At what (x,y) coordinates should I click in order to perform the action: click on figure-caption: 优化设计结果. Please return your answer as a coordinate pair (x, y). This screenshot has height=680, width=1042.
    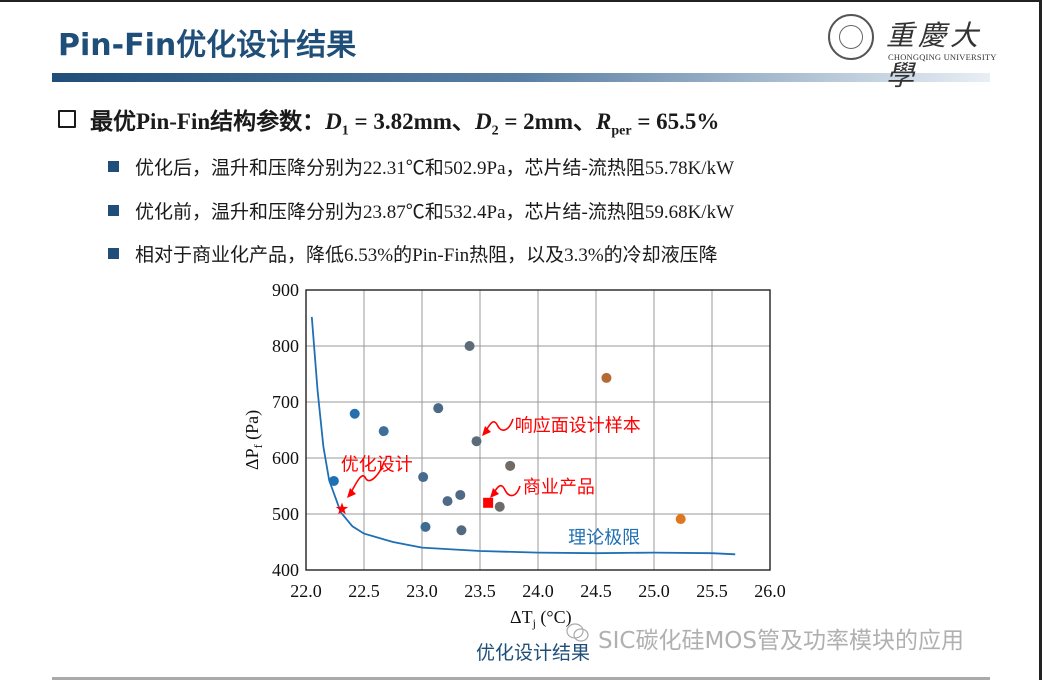
    Looking at the image, I should click on (533, 653).